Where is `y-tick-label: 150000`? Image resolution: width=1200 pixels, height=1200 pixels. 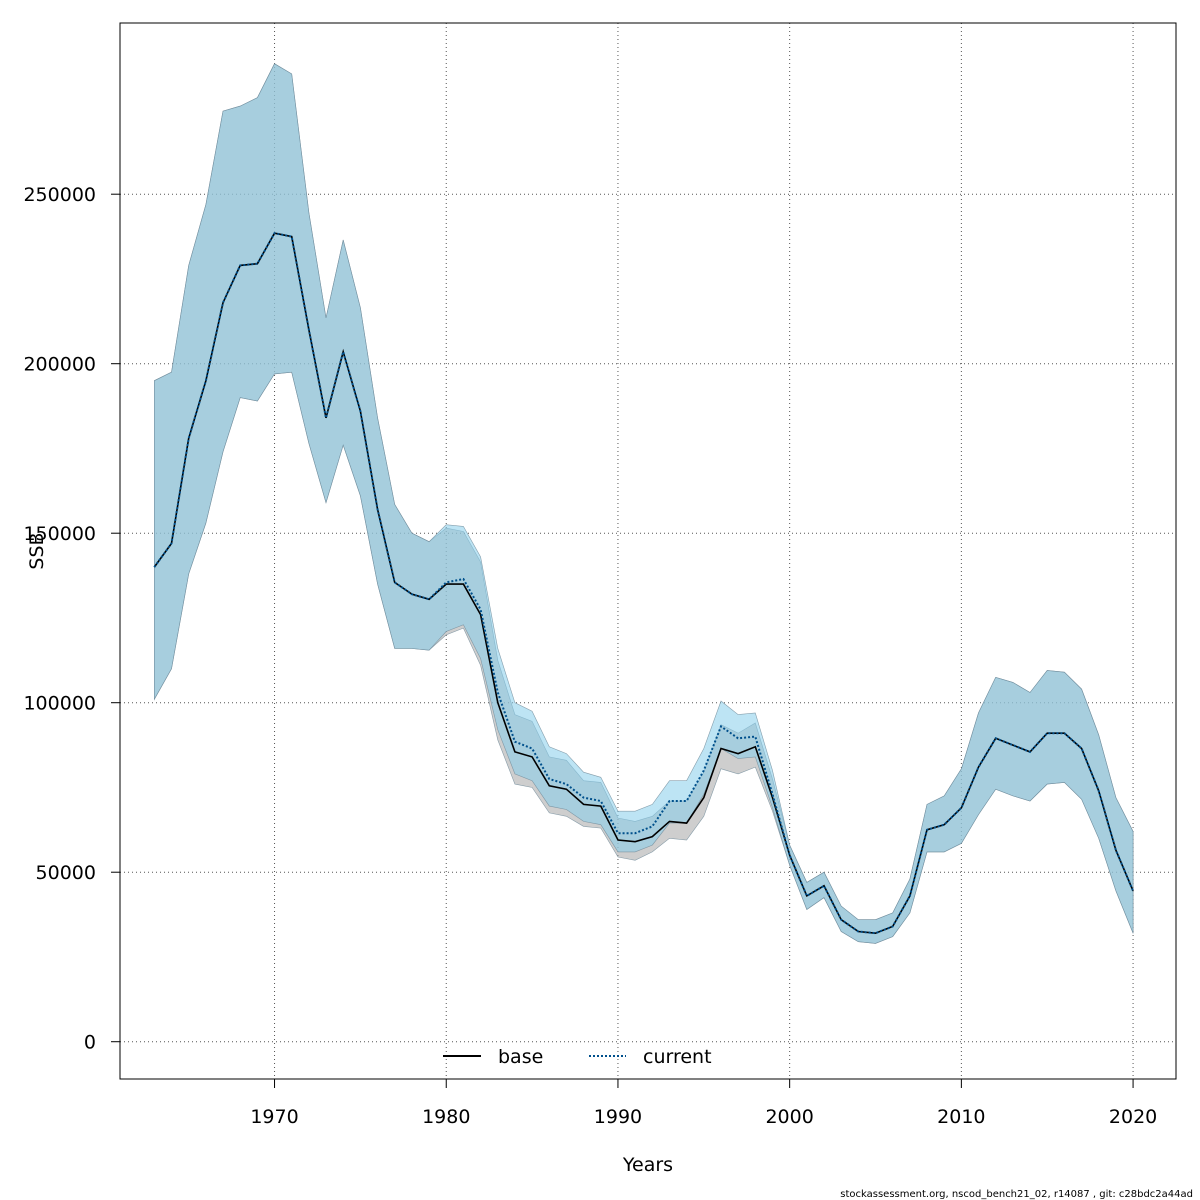
y-tick-label: 150000 is located at coordinates (59, 534).